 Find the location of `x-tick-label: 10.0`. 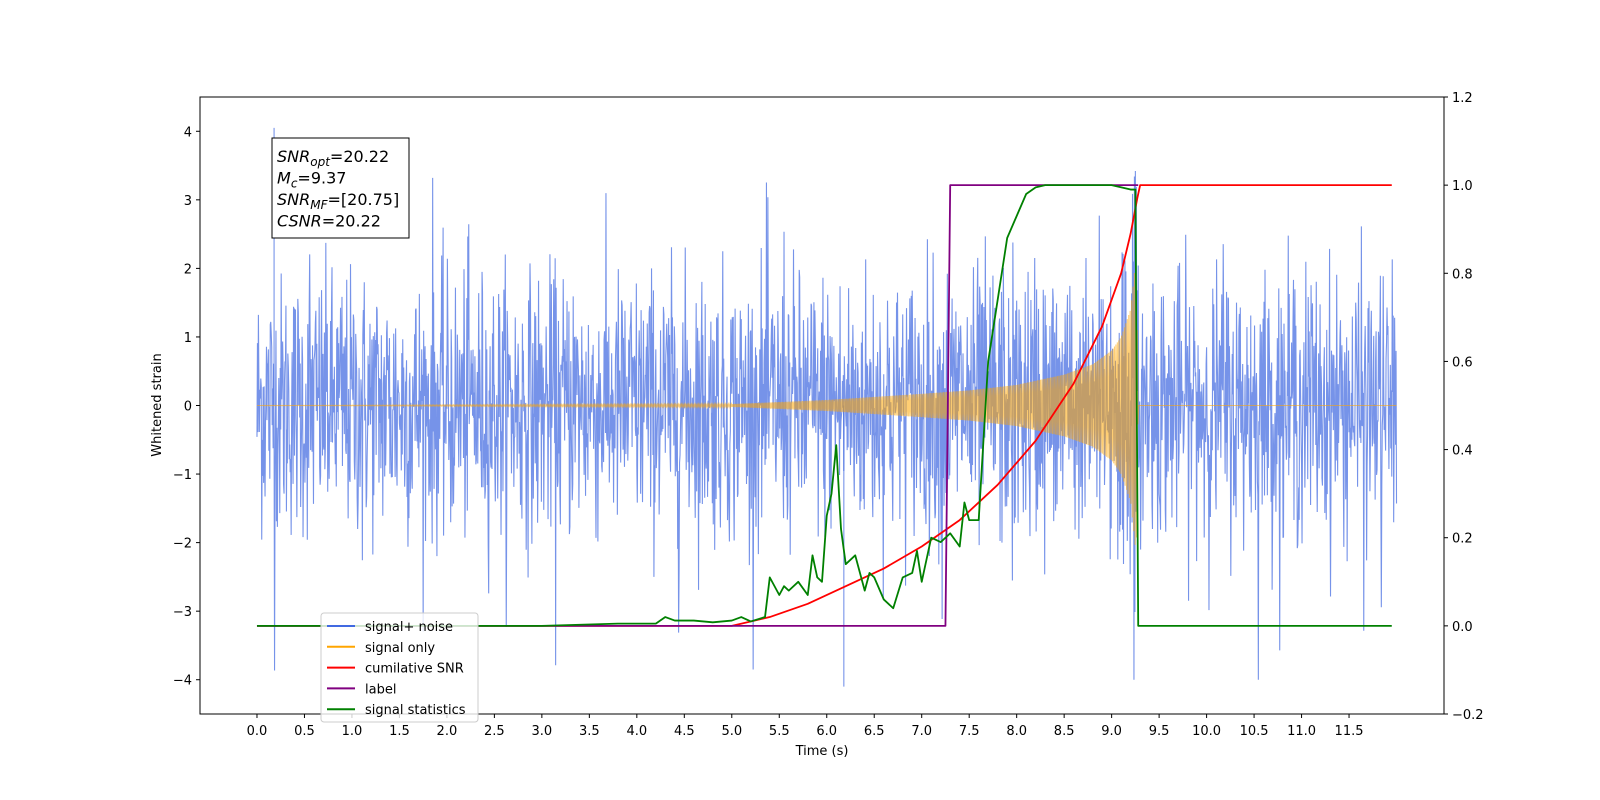

x-tick-label: 10.0 is located at coordinates (1206, 731).